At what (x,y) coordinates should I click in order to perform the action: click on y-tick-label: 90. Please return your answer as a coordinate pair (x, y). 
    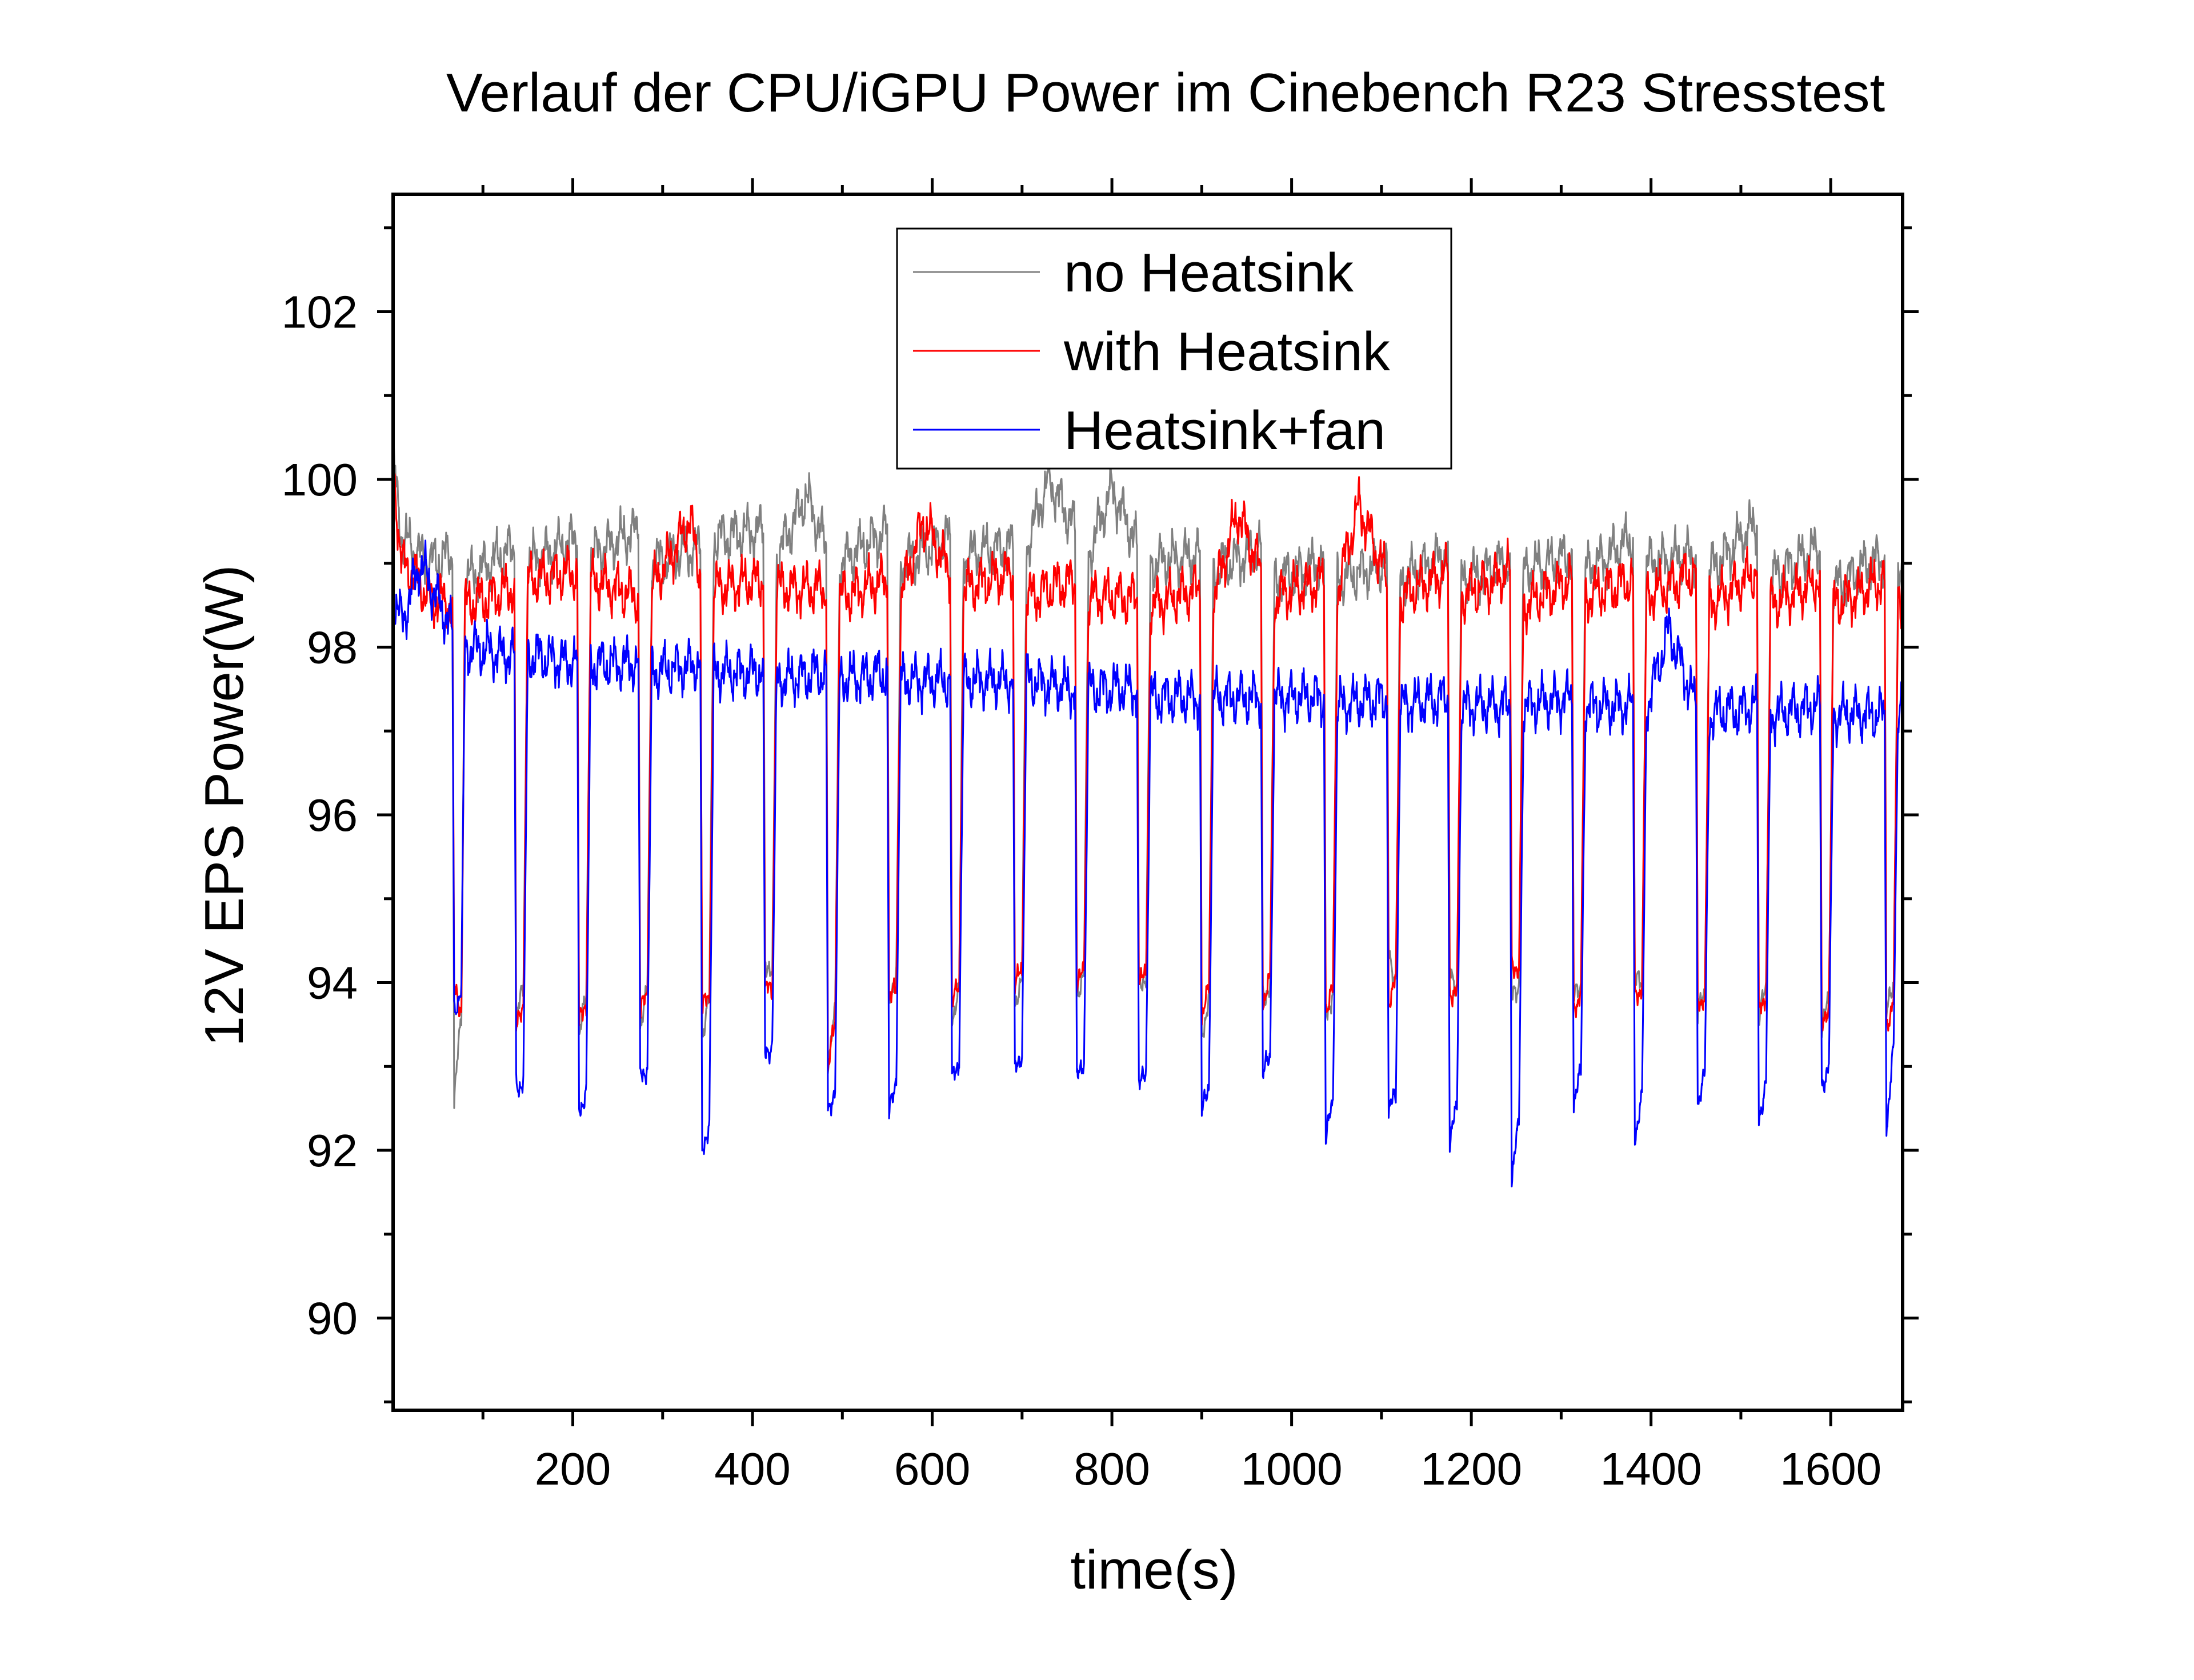
    Looking at the image, I should click on (333, 1318).